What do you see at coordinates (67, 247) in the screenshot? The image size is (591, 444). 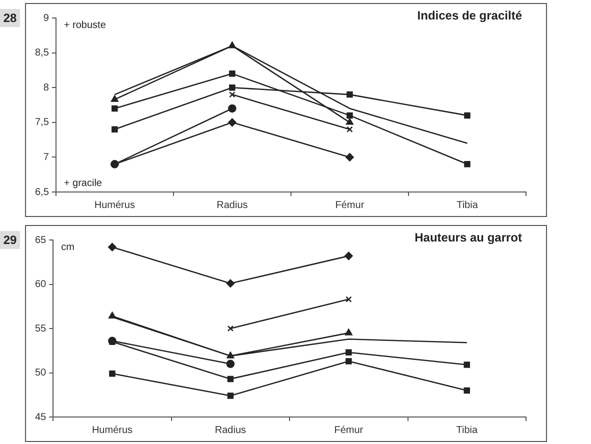 I see `annotation: cm` at bounding box center [67, 247].